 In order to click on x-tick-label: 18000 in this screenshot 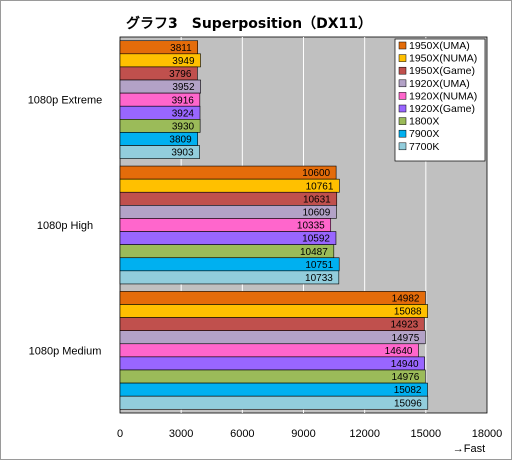, I will do `click(487, 434)`.